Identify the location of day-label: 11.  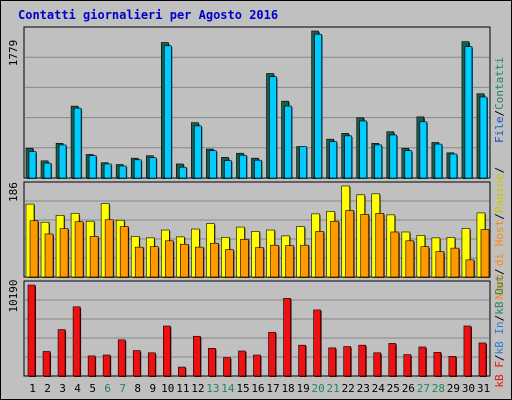
(182, 388).